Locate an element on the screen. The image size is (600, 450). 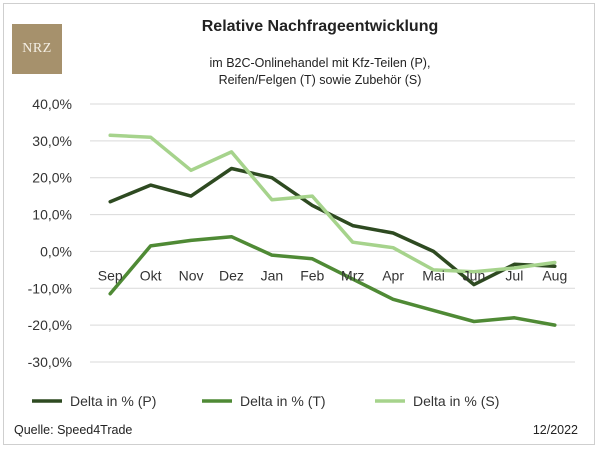
date-note: 12/2022 is located at coordinates (555, 430).